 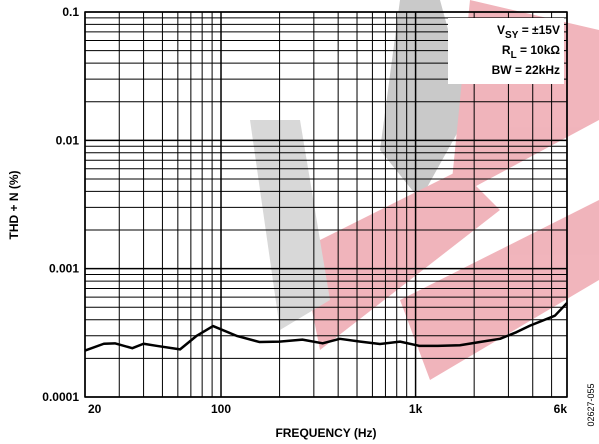 I want to click on annotation-part: BW = 22kHz, so click(x=526, y=70).